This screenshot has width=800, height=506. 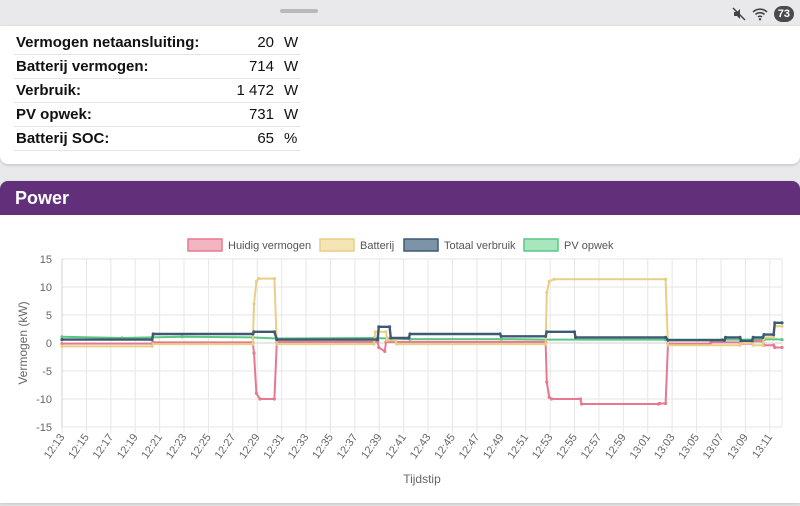 What do you see at coordinates (157, 66) in the screenshot?
I see `summary-row-batterij-vermogen: Batterij vermogen: 714 W` at bounding box center [157, 66].